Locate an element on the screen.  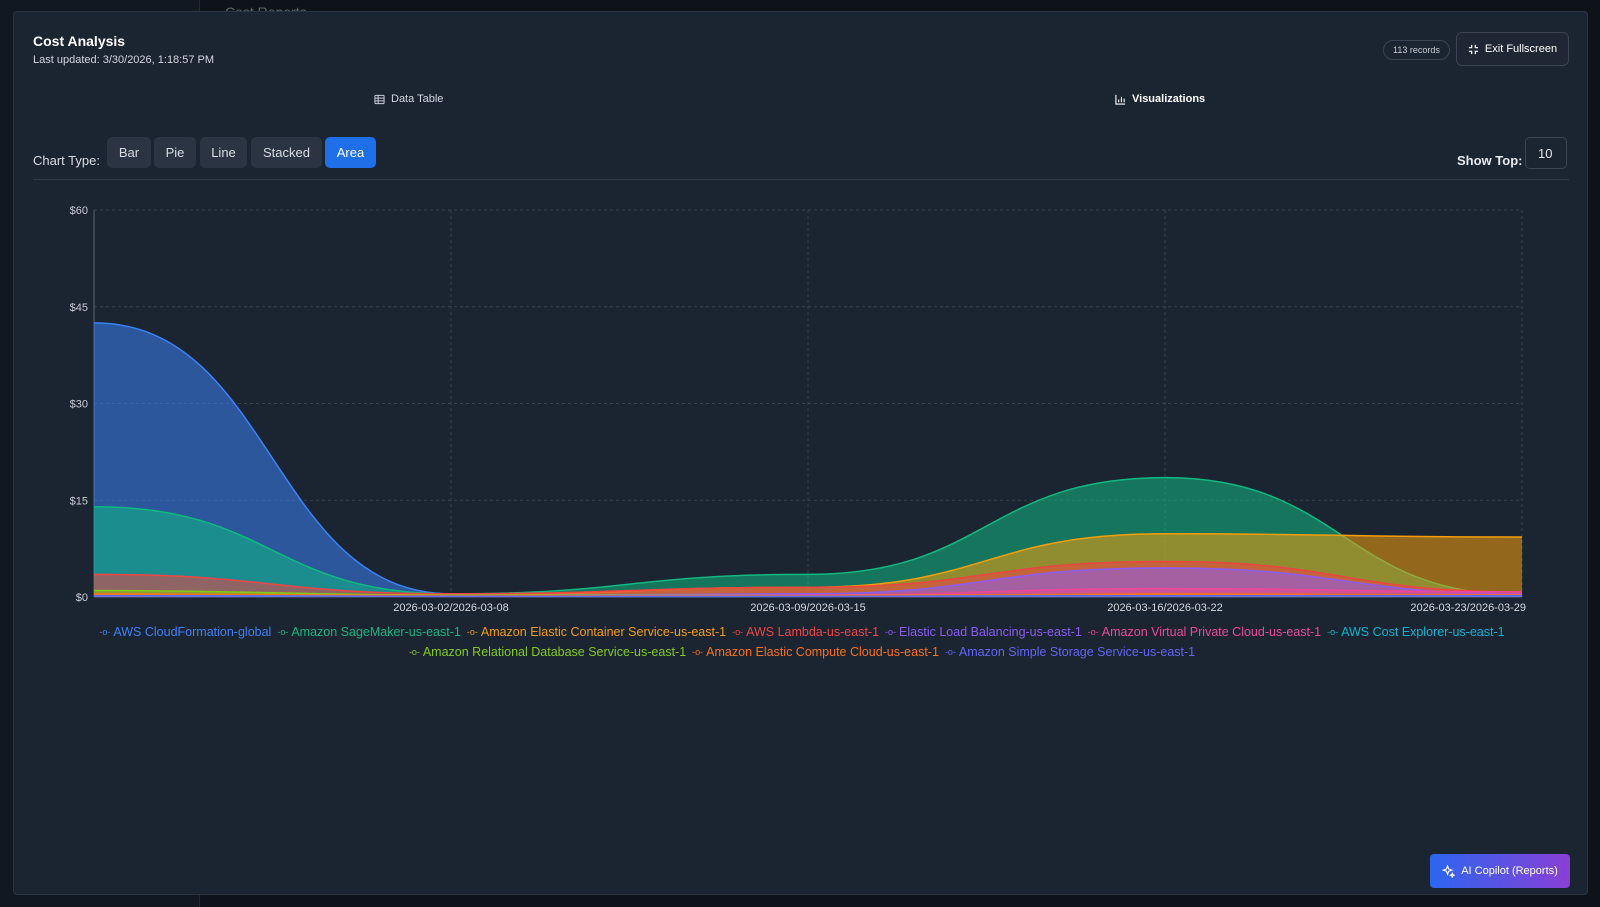
y-tick-label: $0 is located at coordinates (82, 598).